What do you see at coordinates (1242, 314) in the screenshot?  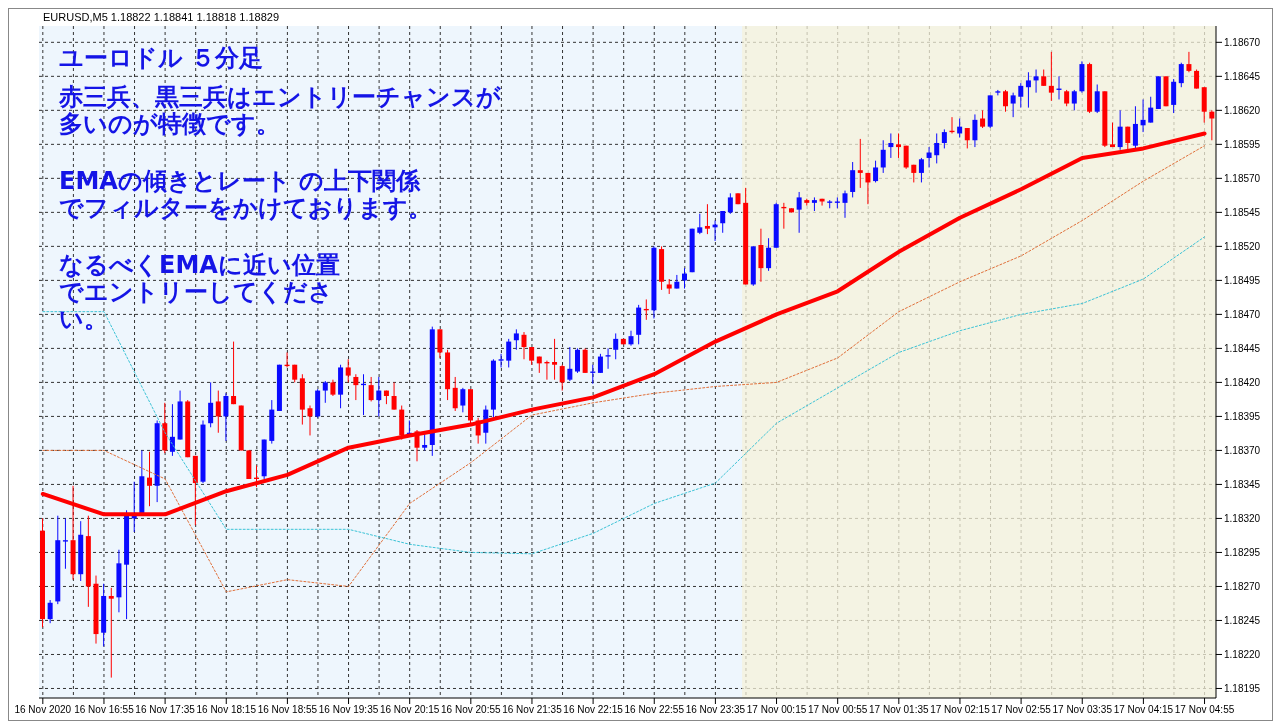 I see `y-tick-label: 1.18470` at bounding box center [1242, 314].